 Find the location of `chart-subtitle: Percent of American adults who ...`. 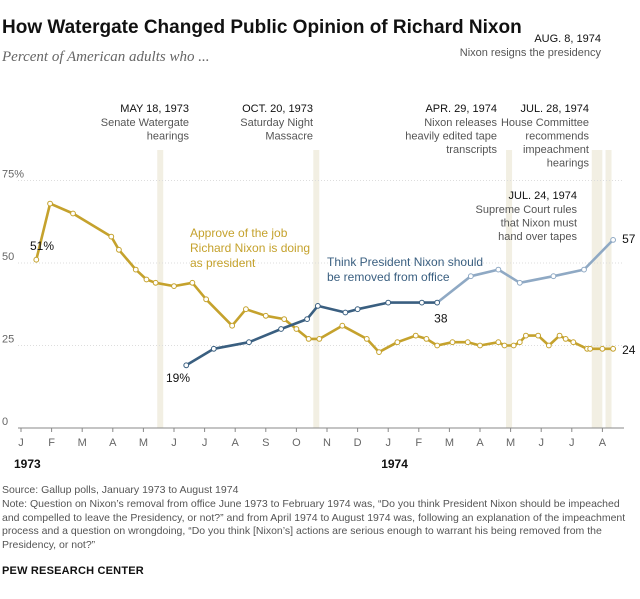

chart-subtitle: Percent of American adults who ... is located at coordinates (105, 57).